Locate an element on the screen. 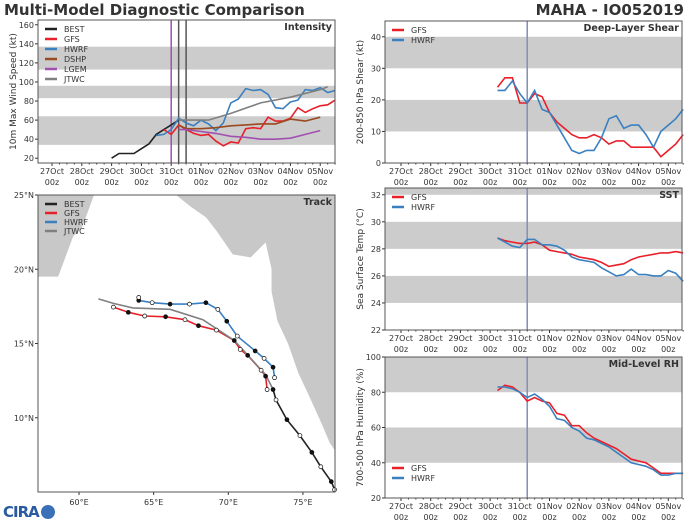  cira-logo: CIRA is located at coordinates (29, 512).